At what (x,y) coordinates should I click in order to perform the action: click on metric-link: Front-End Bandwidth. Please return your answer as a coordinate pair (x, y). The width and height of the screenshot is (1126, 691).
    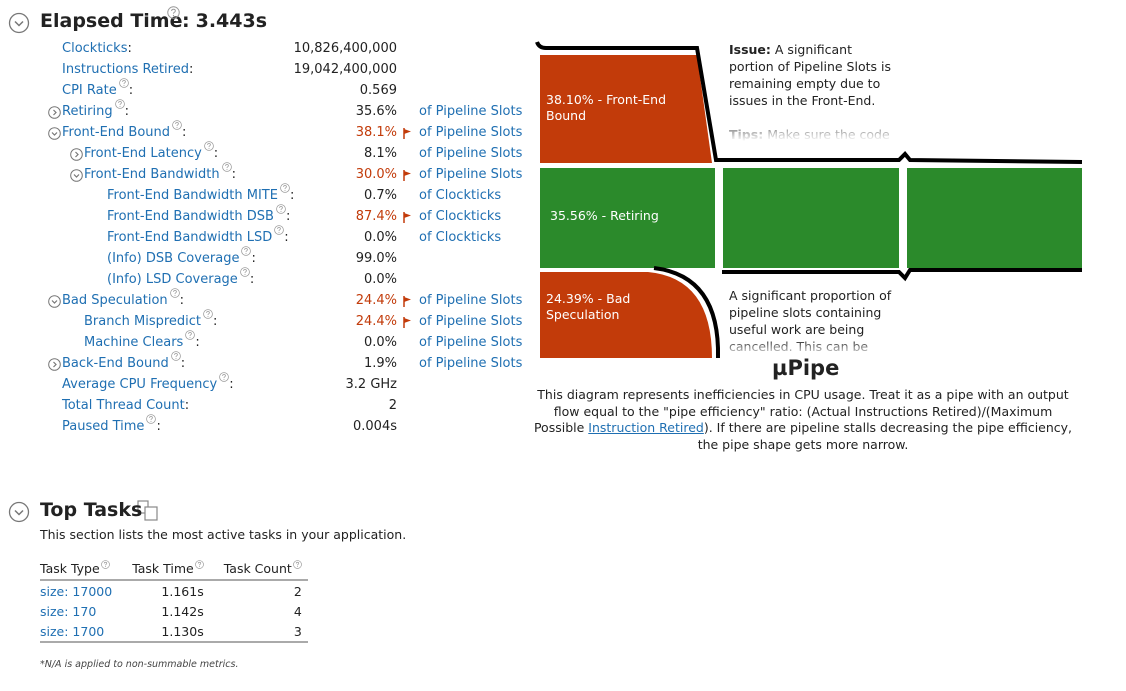
    Looking at the image, I should click on (152, 174).